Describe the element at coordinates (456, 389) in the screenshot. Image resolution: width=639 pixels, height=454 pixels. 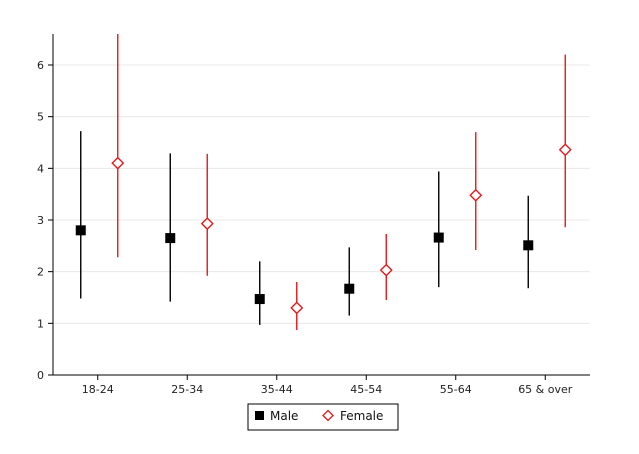
I see `x-tick-label: 55-64` at that location.